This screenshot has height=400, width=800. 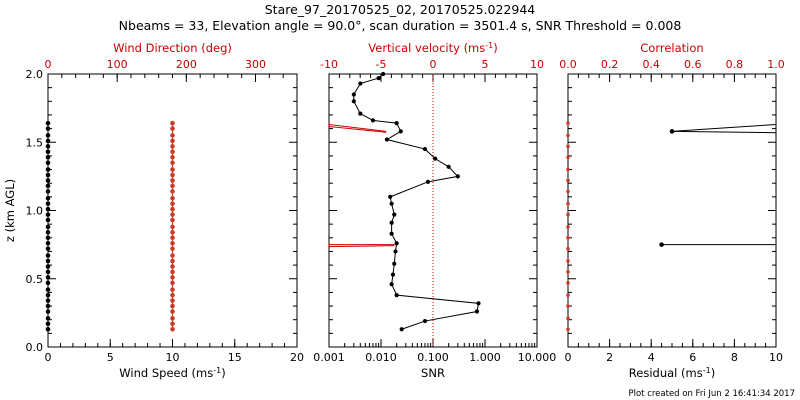 What do you see at coordinates (400, 9) in the screenshot?
I see `title-line-1: Stare_97_20170525_02, 20170525.022944` at bounding box center [400, 9].